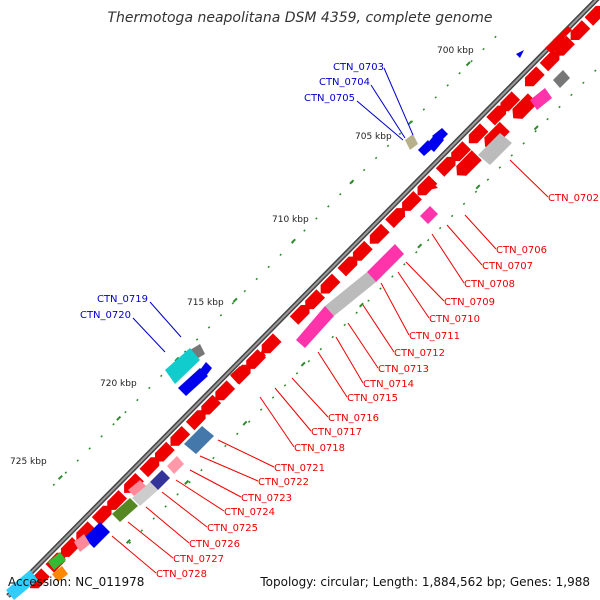 This screenshot has height=600, width=600. What do you see at coordinates (181, 574) in the screenshot?
I see `gene-label: CTN_0728` at bounding box center [181, 574].